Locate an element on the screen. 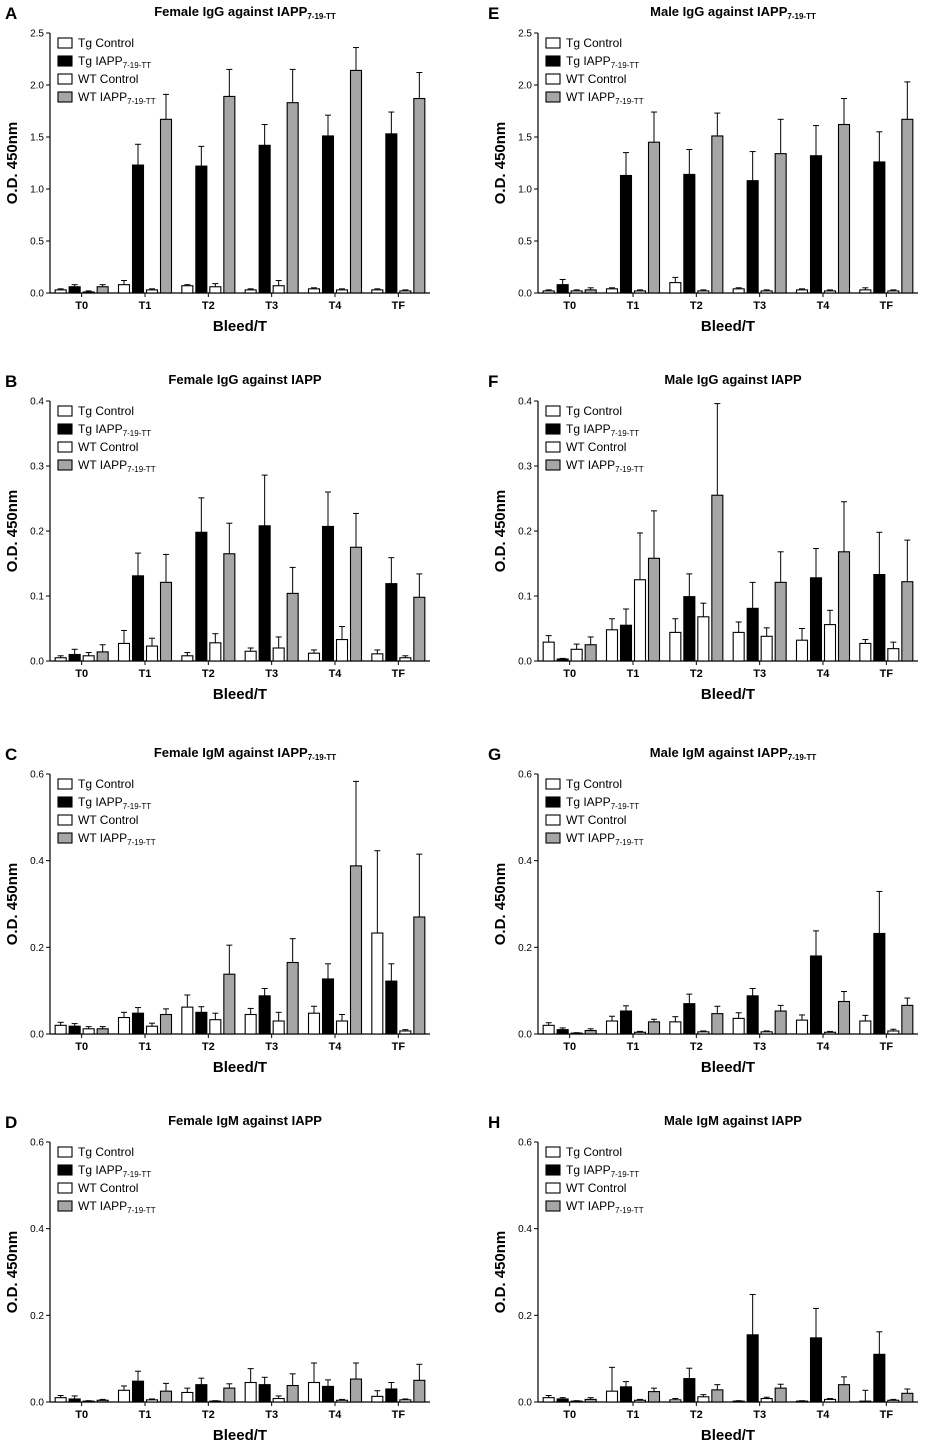  legend-label-text: Tg Control is located at coordinates (106, 1152).